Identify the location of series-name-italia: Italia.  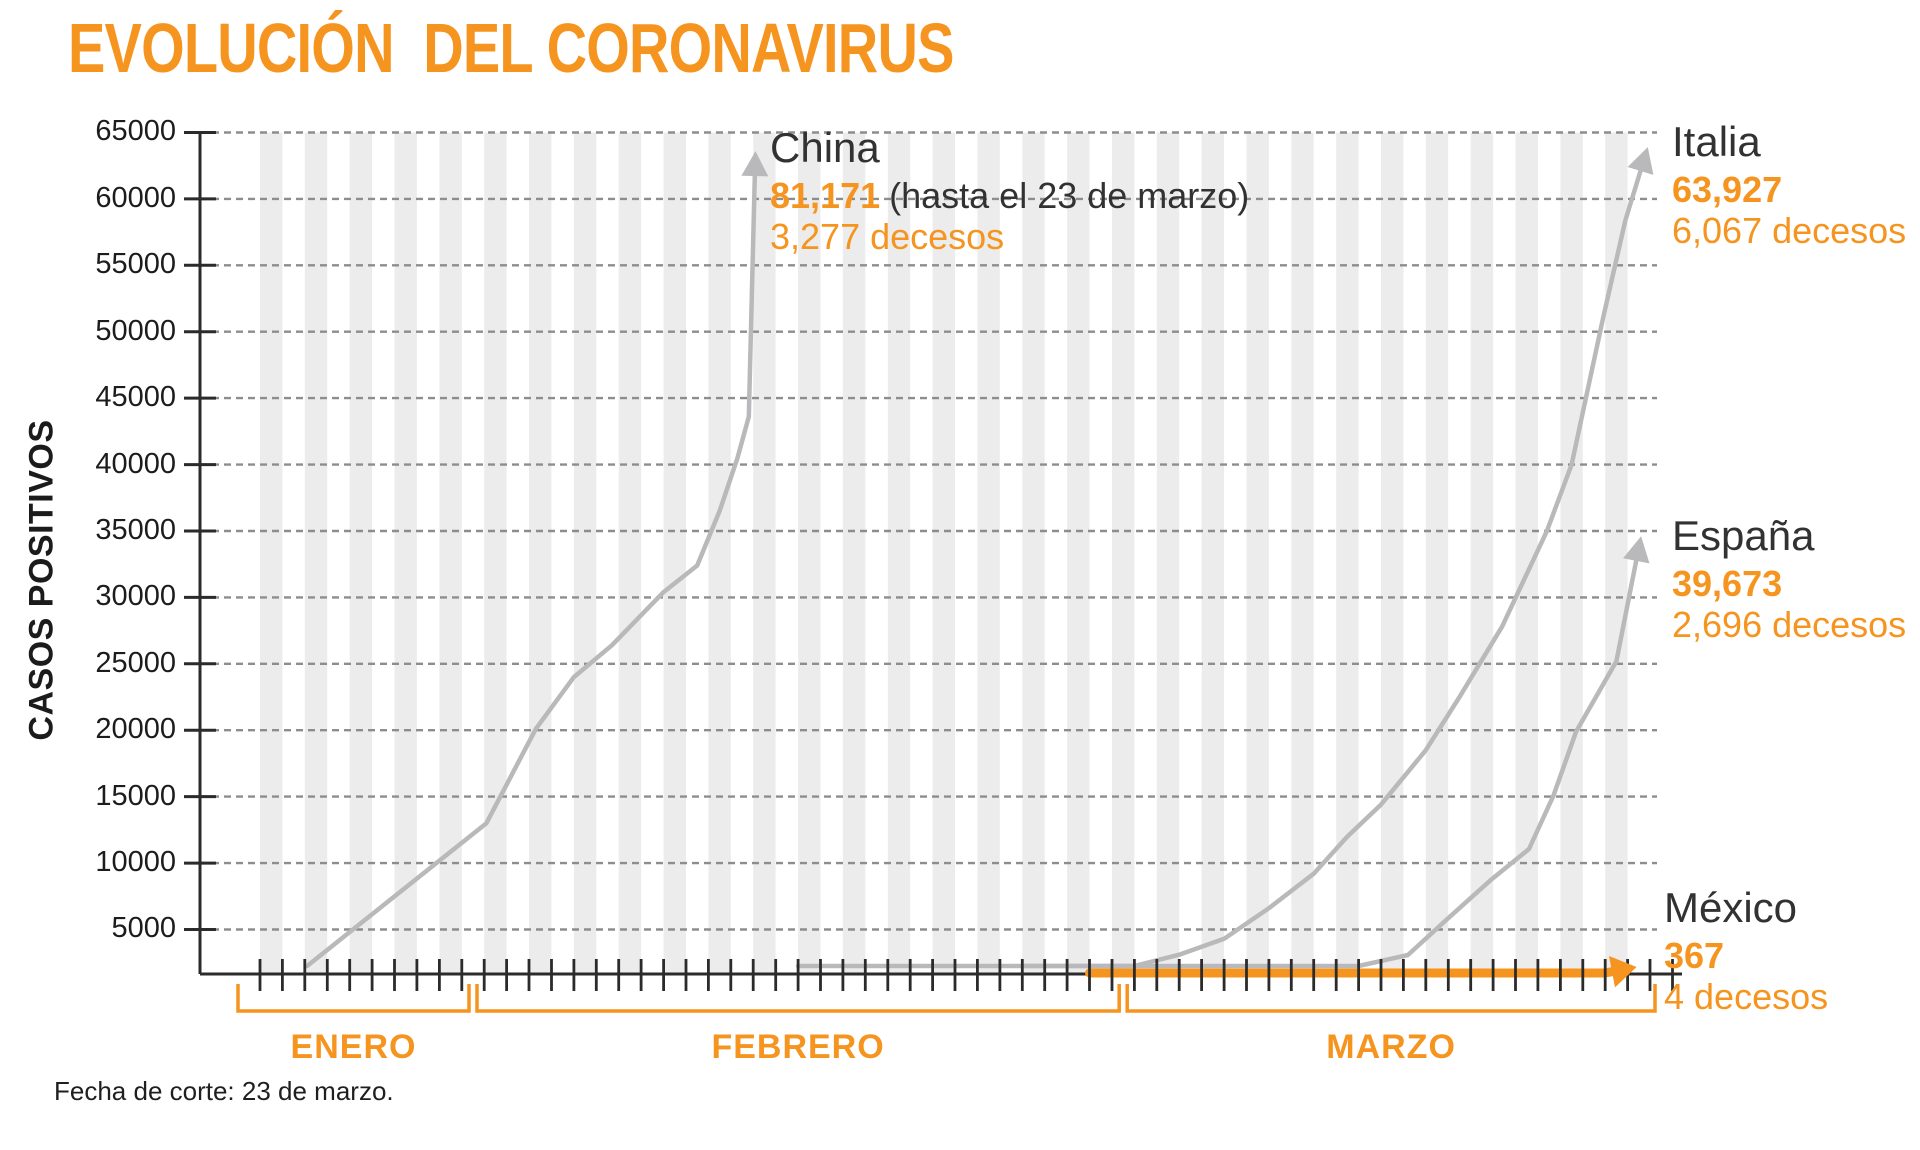
(1716, 141).